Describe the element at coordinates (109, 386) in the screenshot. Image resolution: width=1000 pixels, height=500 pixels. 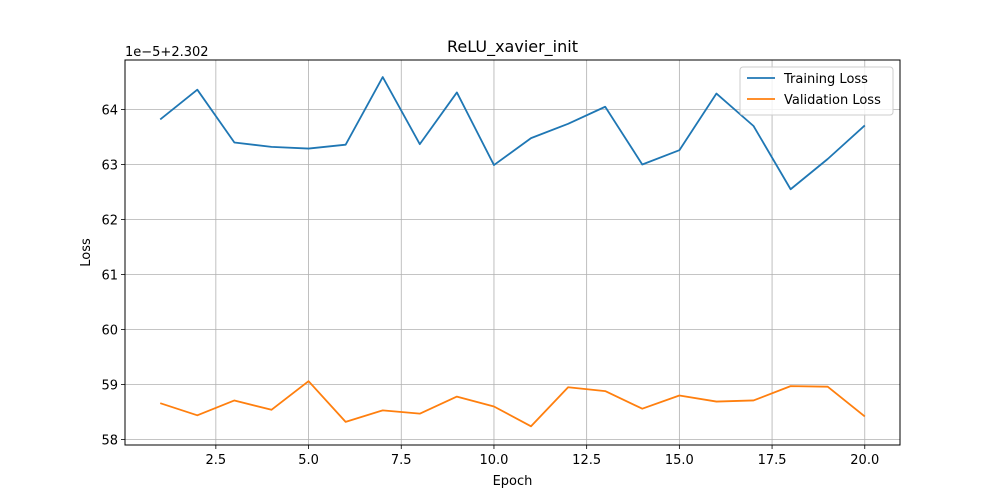
I see `y-tick-label-1: 59` at that location.